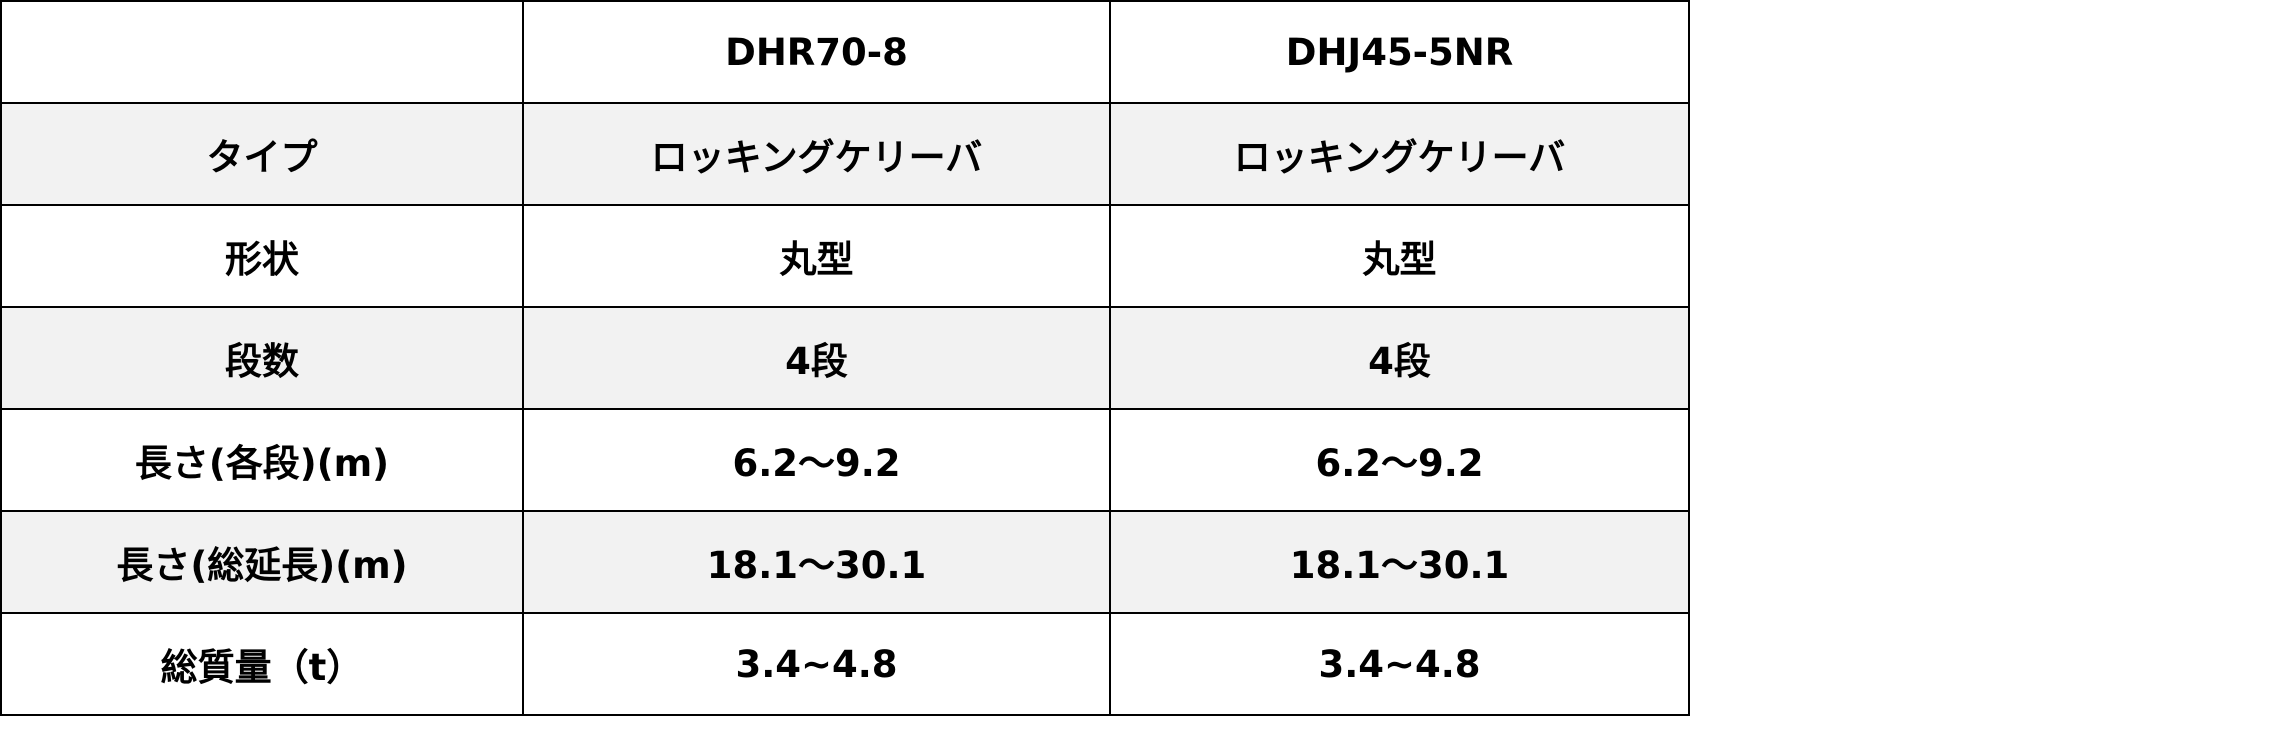 This screenshot has height=732, width=2269. I want to click on row: 長さ(各段)(m) 6.2～9.2 6.2～9.2, so click(845, 460).